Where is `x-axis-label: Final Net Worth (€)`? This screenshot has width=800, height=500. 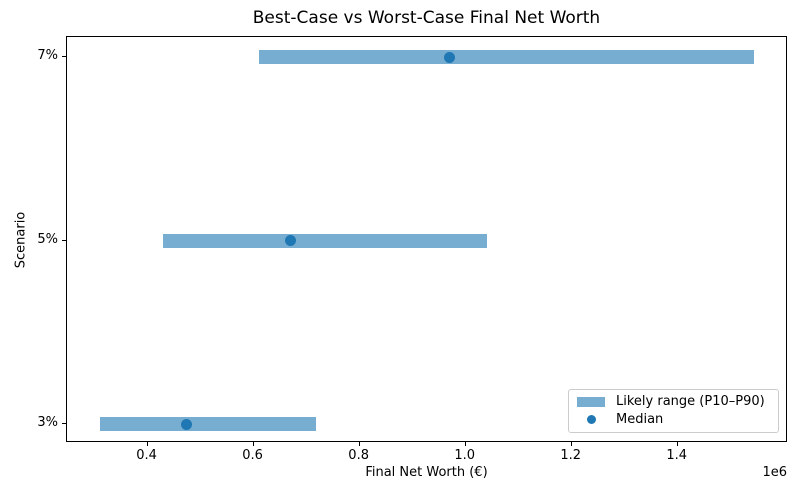
x-axis-label: Final Net Worth (€) is located at coordinates (426, 472).